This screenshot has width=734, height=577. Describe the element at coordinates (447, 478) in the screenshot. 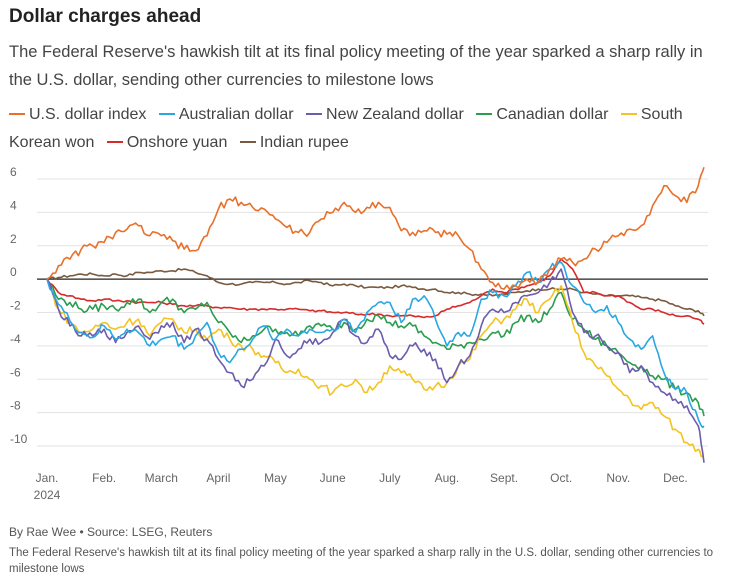

I see `x-tick-label: Aug.` at that location.